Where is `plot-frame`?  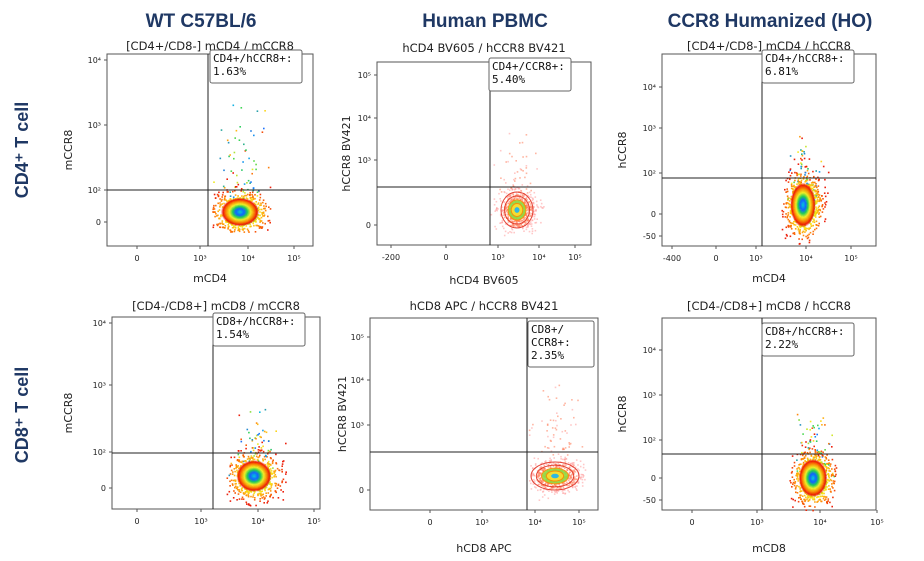
plot-frame is located at coordinates (769, 414).